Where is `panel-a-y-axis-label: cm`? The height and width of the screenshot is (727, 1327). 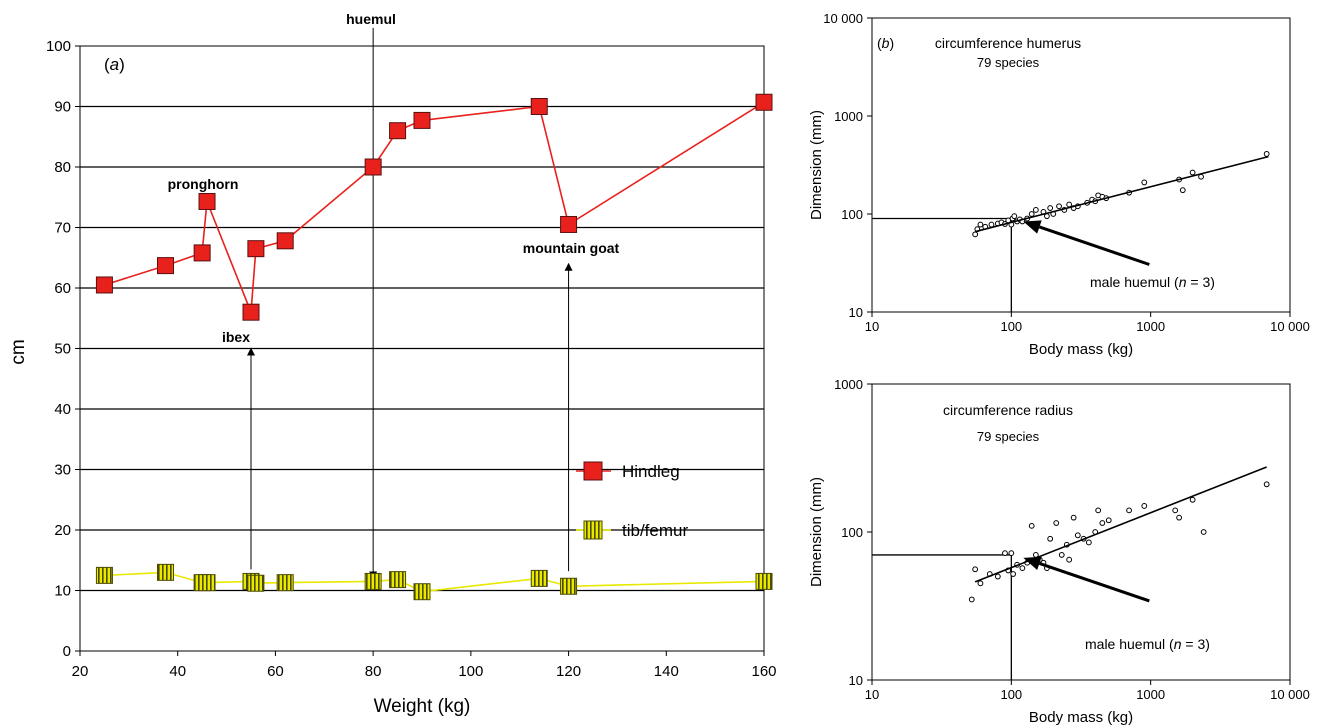 panel-a-y-axis-label: cm is located at coordinates (18, 351).